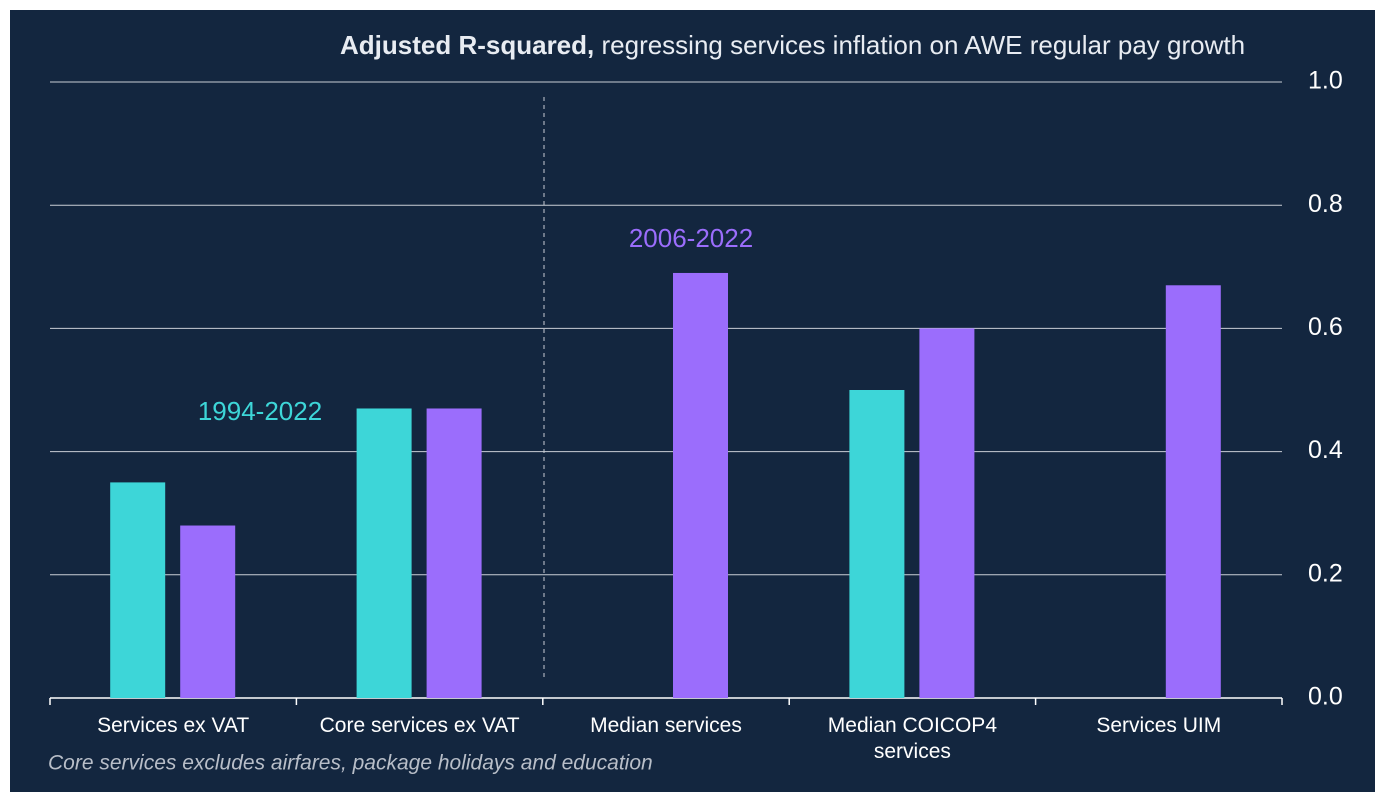  I want to click on period-label: 2006-2022, so click(691, 238).